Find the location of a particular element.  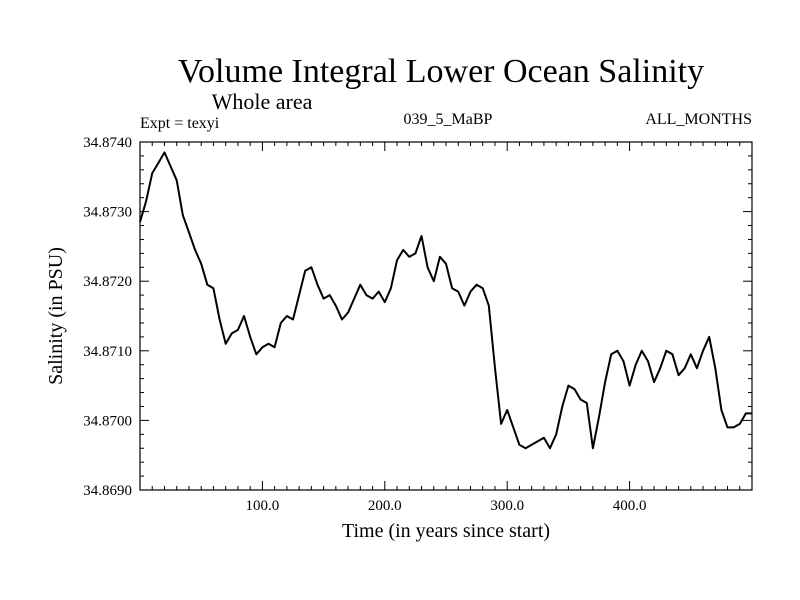

y-tick-label: 34.8690 is located at coordinates (107, 491).